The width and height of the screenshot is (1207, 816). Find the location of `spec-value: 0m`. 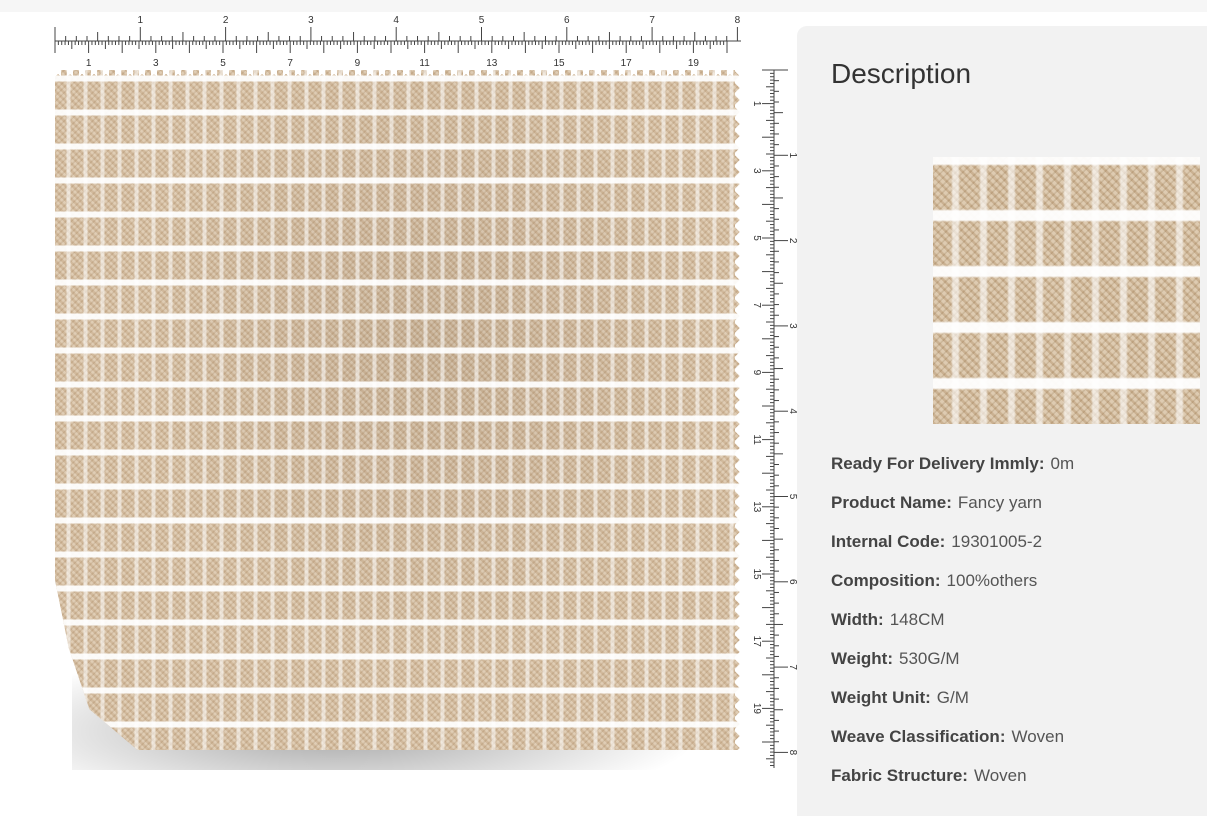

spec-value: 0m is located at coordinates (1062, 463).